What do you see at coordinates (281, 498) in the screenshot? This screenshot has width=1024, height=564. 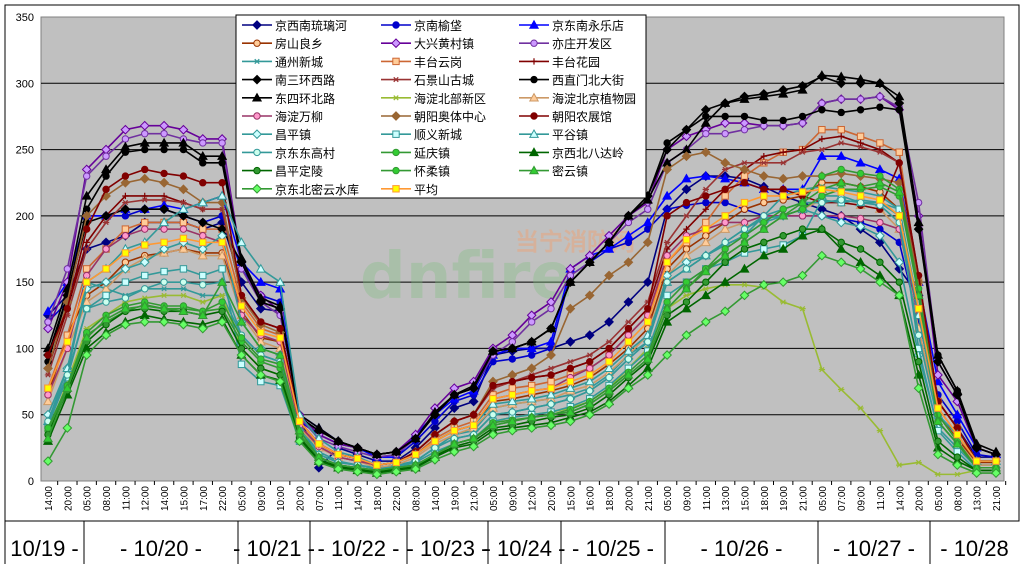 I see `x-tick-label: 10:00` at bounding box center [281, 498].